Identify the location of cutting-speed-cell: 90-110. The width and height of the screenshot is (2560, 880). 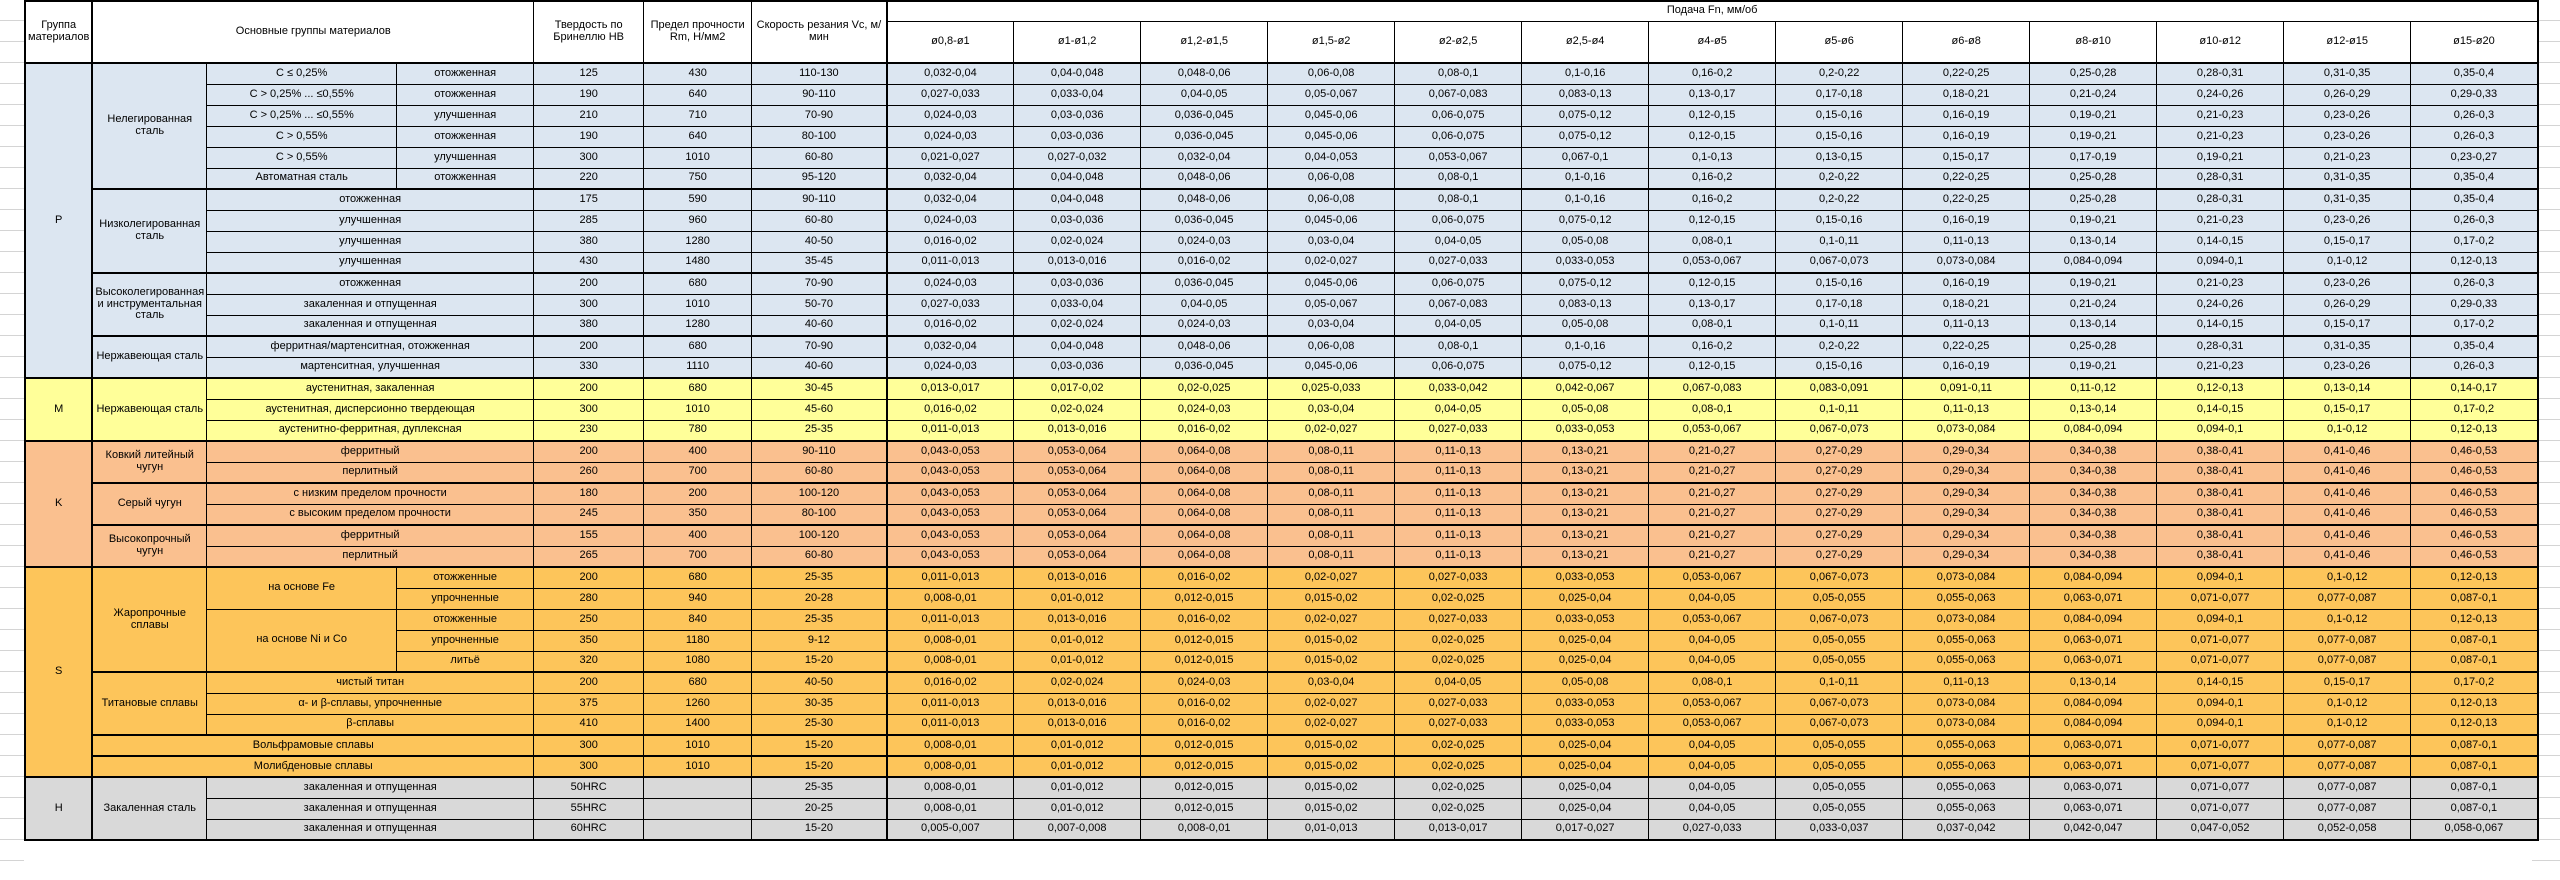
(819, 451).